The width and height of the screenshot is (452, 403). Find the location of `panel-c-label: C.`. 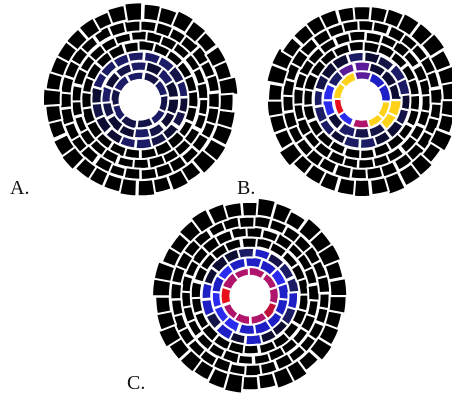

panel-c-label: C. is located at coordinates (136, 383).